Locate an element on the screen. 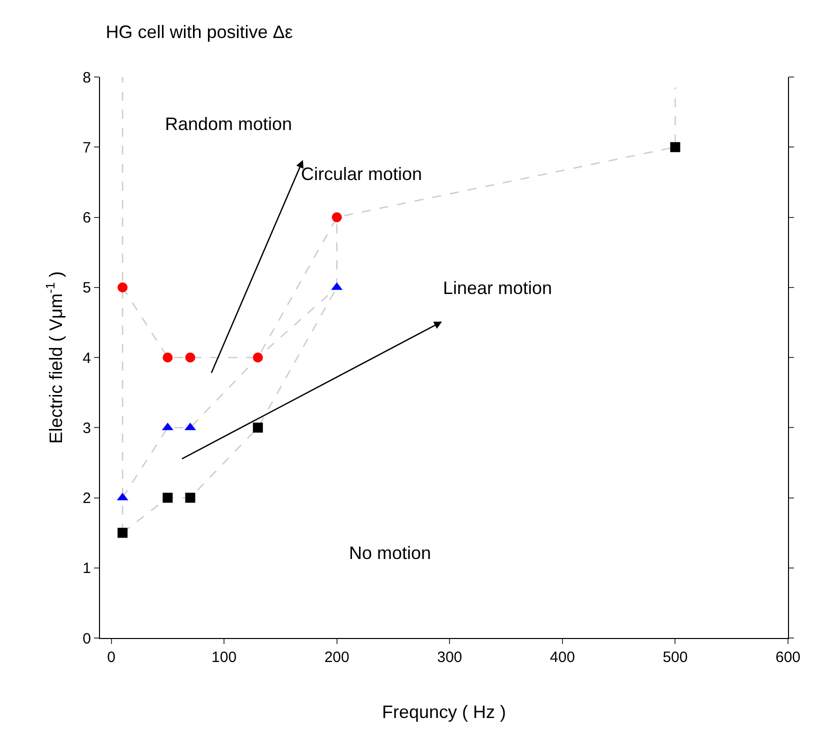  x-tick-label: 100 is located at coordinates (224, 657).